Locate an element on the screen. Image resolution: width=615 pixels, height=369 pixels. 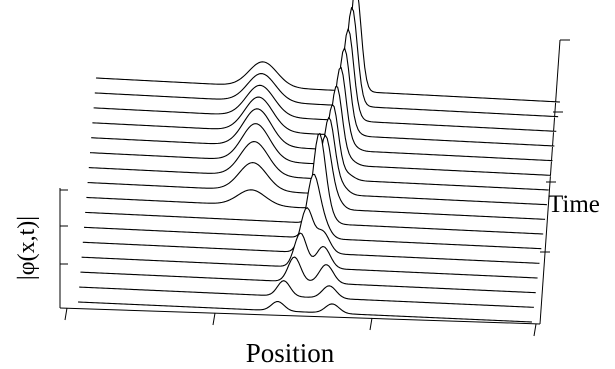
series-4-line is located at coordinates (311, 235).